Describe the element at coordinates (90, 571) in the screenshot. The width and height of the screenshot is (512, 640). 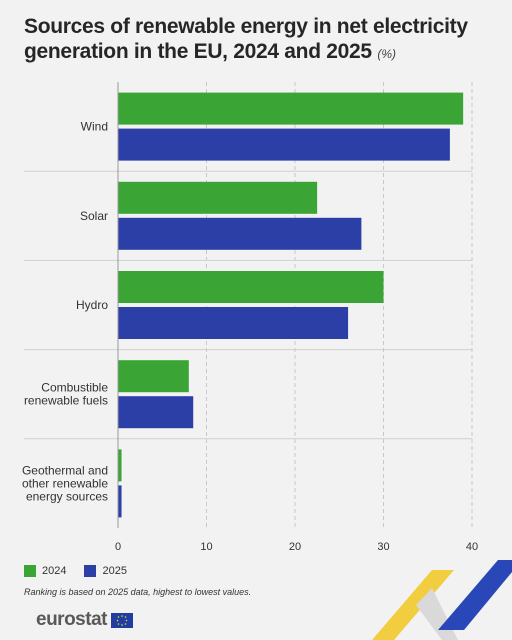
I see `legend-swatch-2025` at that location.